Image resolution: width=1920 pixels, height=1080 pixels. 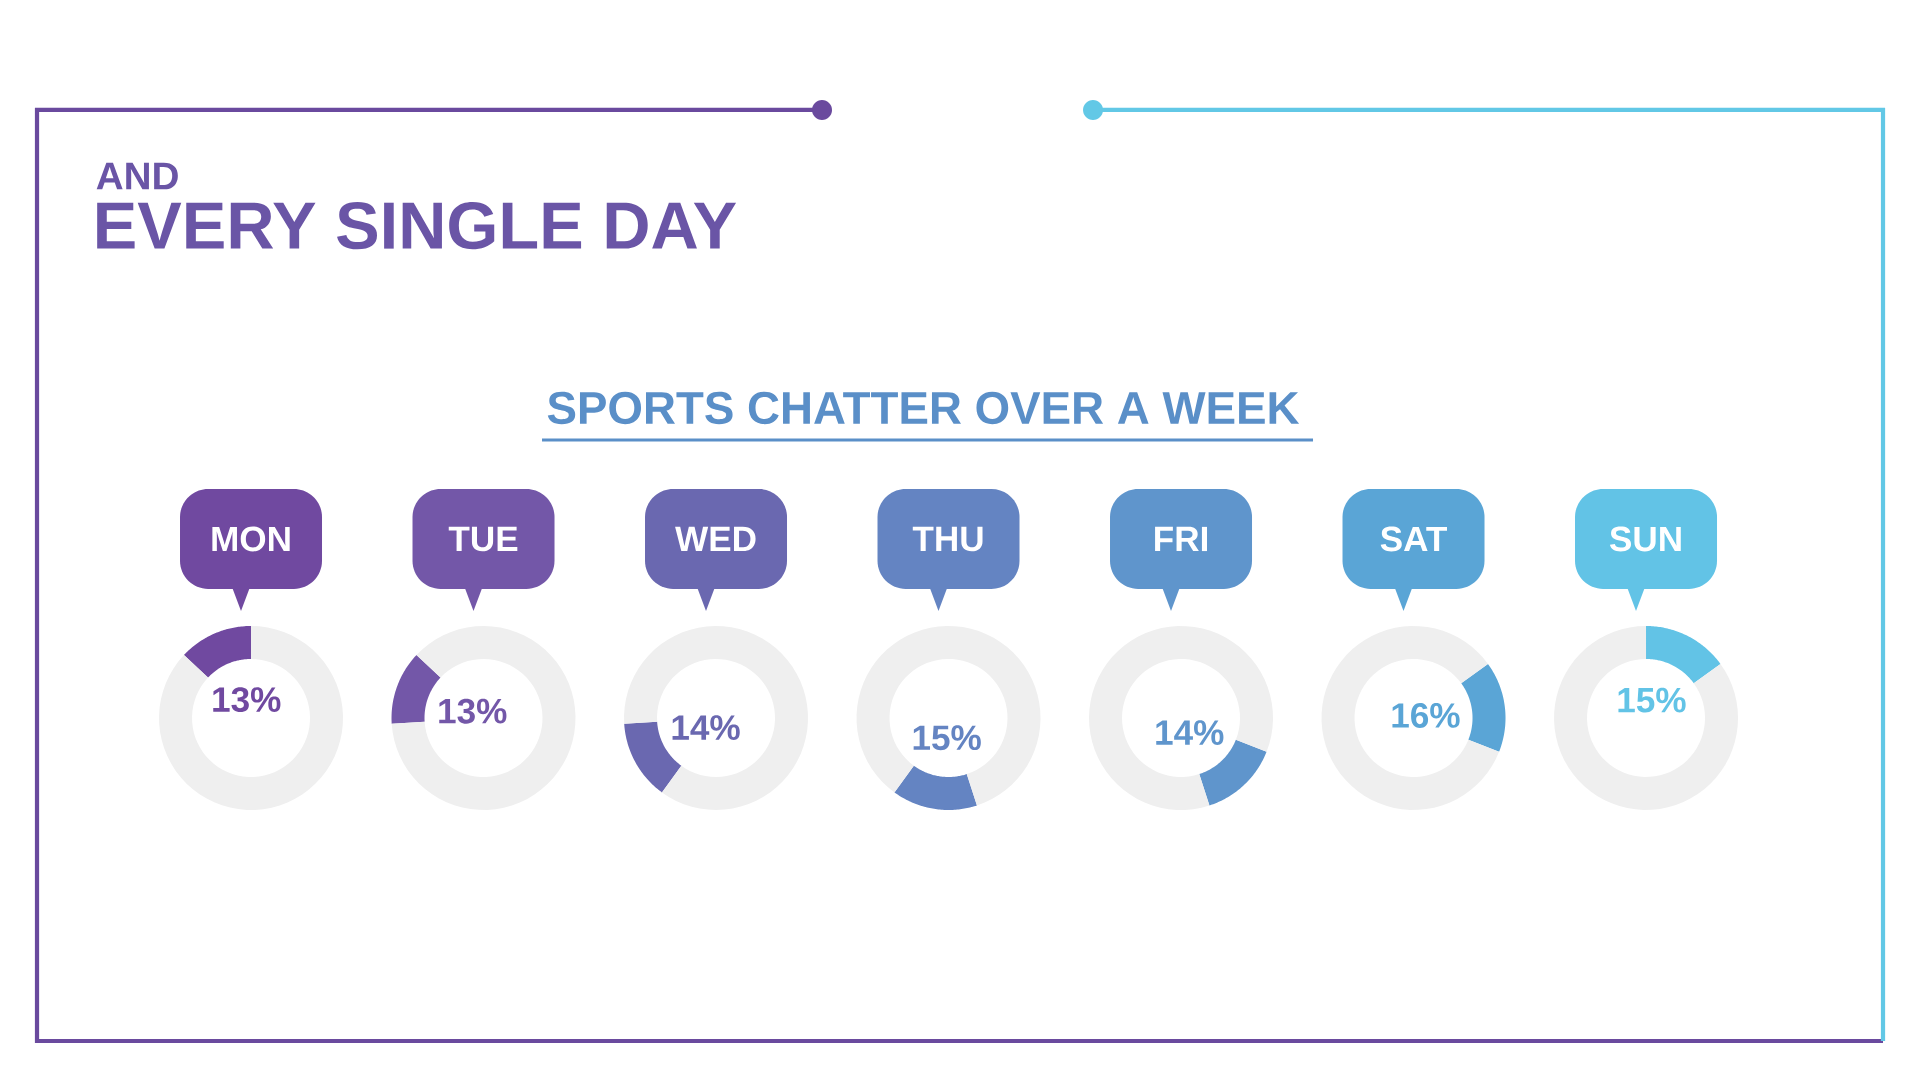 I want to click on data-label: 16%, so click(x=1426, y=715).